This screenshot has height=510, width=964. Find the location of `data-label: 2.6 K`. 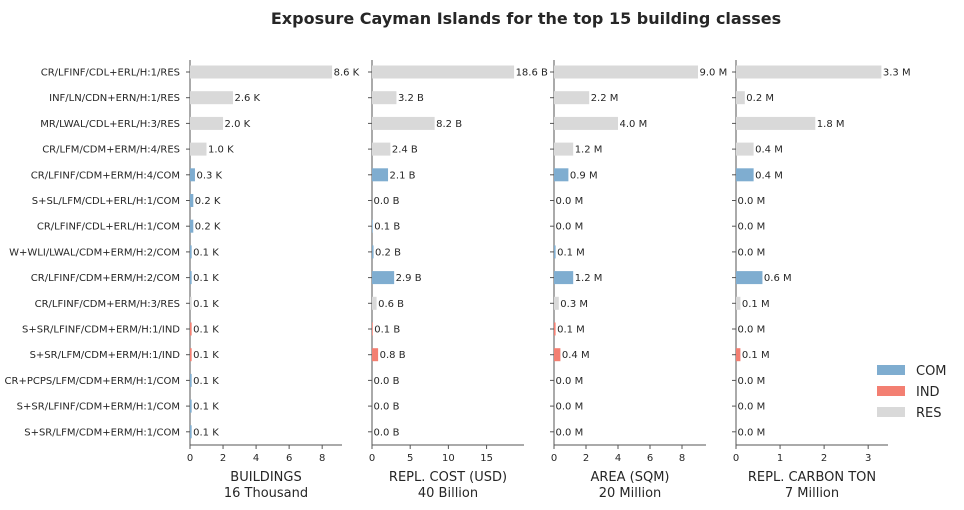

data-label: 2.6 K is located at coordinates (247, 98).